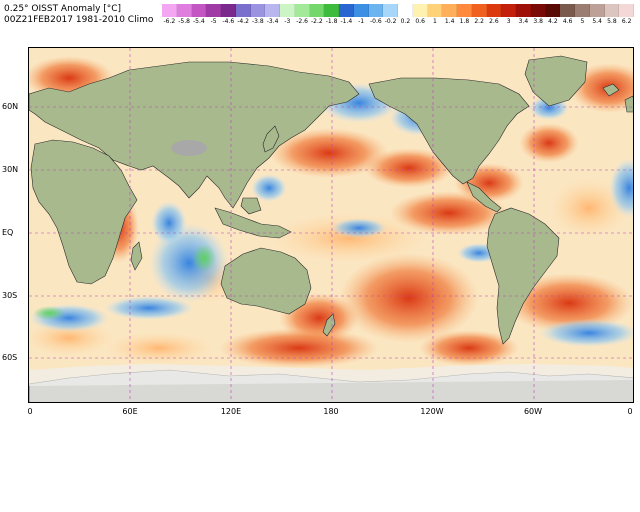 This screenshot has width=640, height=512. What do you see at coordinates (10, 169) in the screenshot?
I see `lat-label-30n: 30N` at bounding box center [10, 169].